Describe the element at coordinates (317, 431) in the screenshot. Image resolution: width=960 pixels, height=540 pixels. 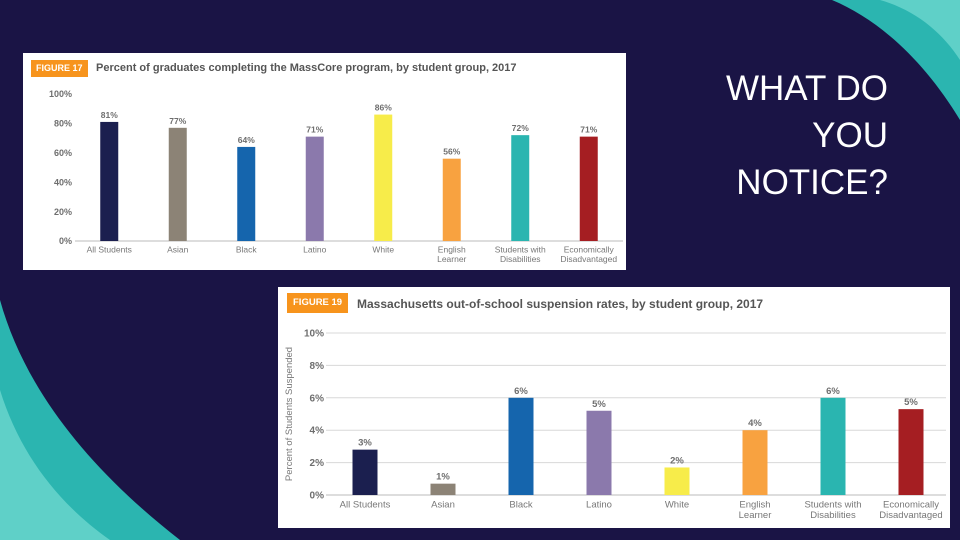
I see `y-tick-label: 4%` at that location.